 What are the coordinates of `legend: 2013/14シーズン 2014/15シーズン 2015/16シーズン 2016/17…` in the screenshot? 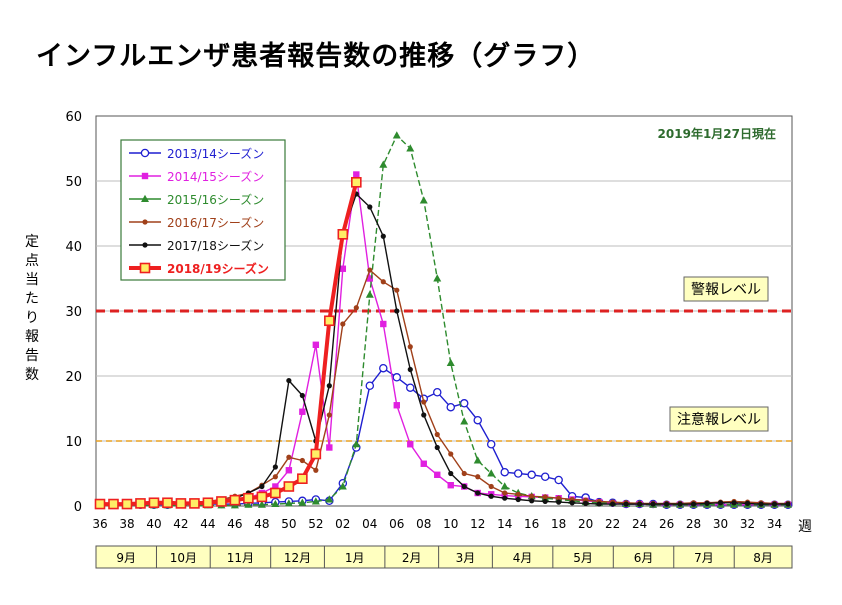 It's located at (203, 210).